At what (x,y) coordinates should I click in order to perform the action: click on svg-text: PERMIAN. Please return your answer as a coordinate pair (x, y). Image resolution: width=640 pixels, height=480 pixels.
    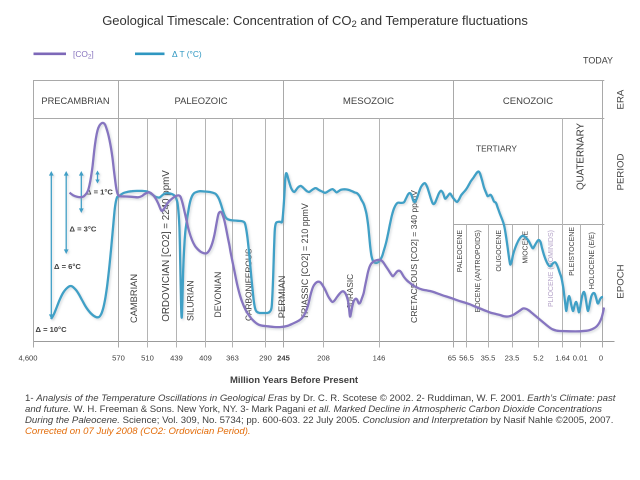
    Looking at the image, I should click on (281, 297).